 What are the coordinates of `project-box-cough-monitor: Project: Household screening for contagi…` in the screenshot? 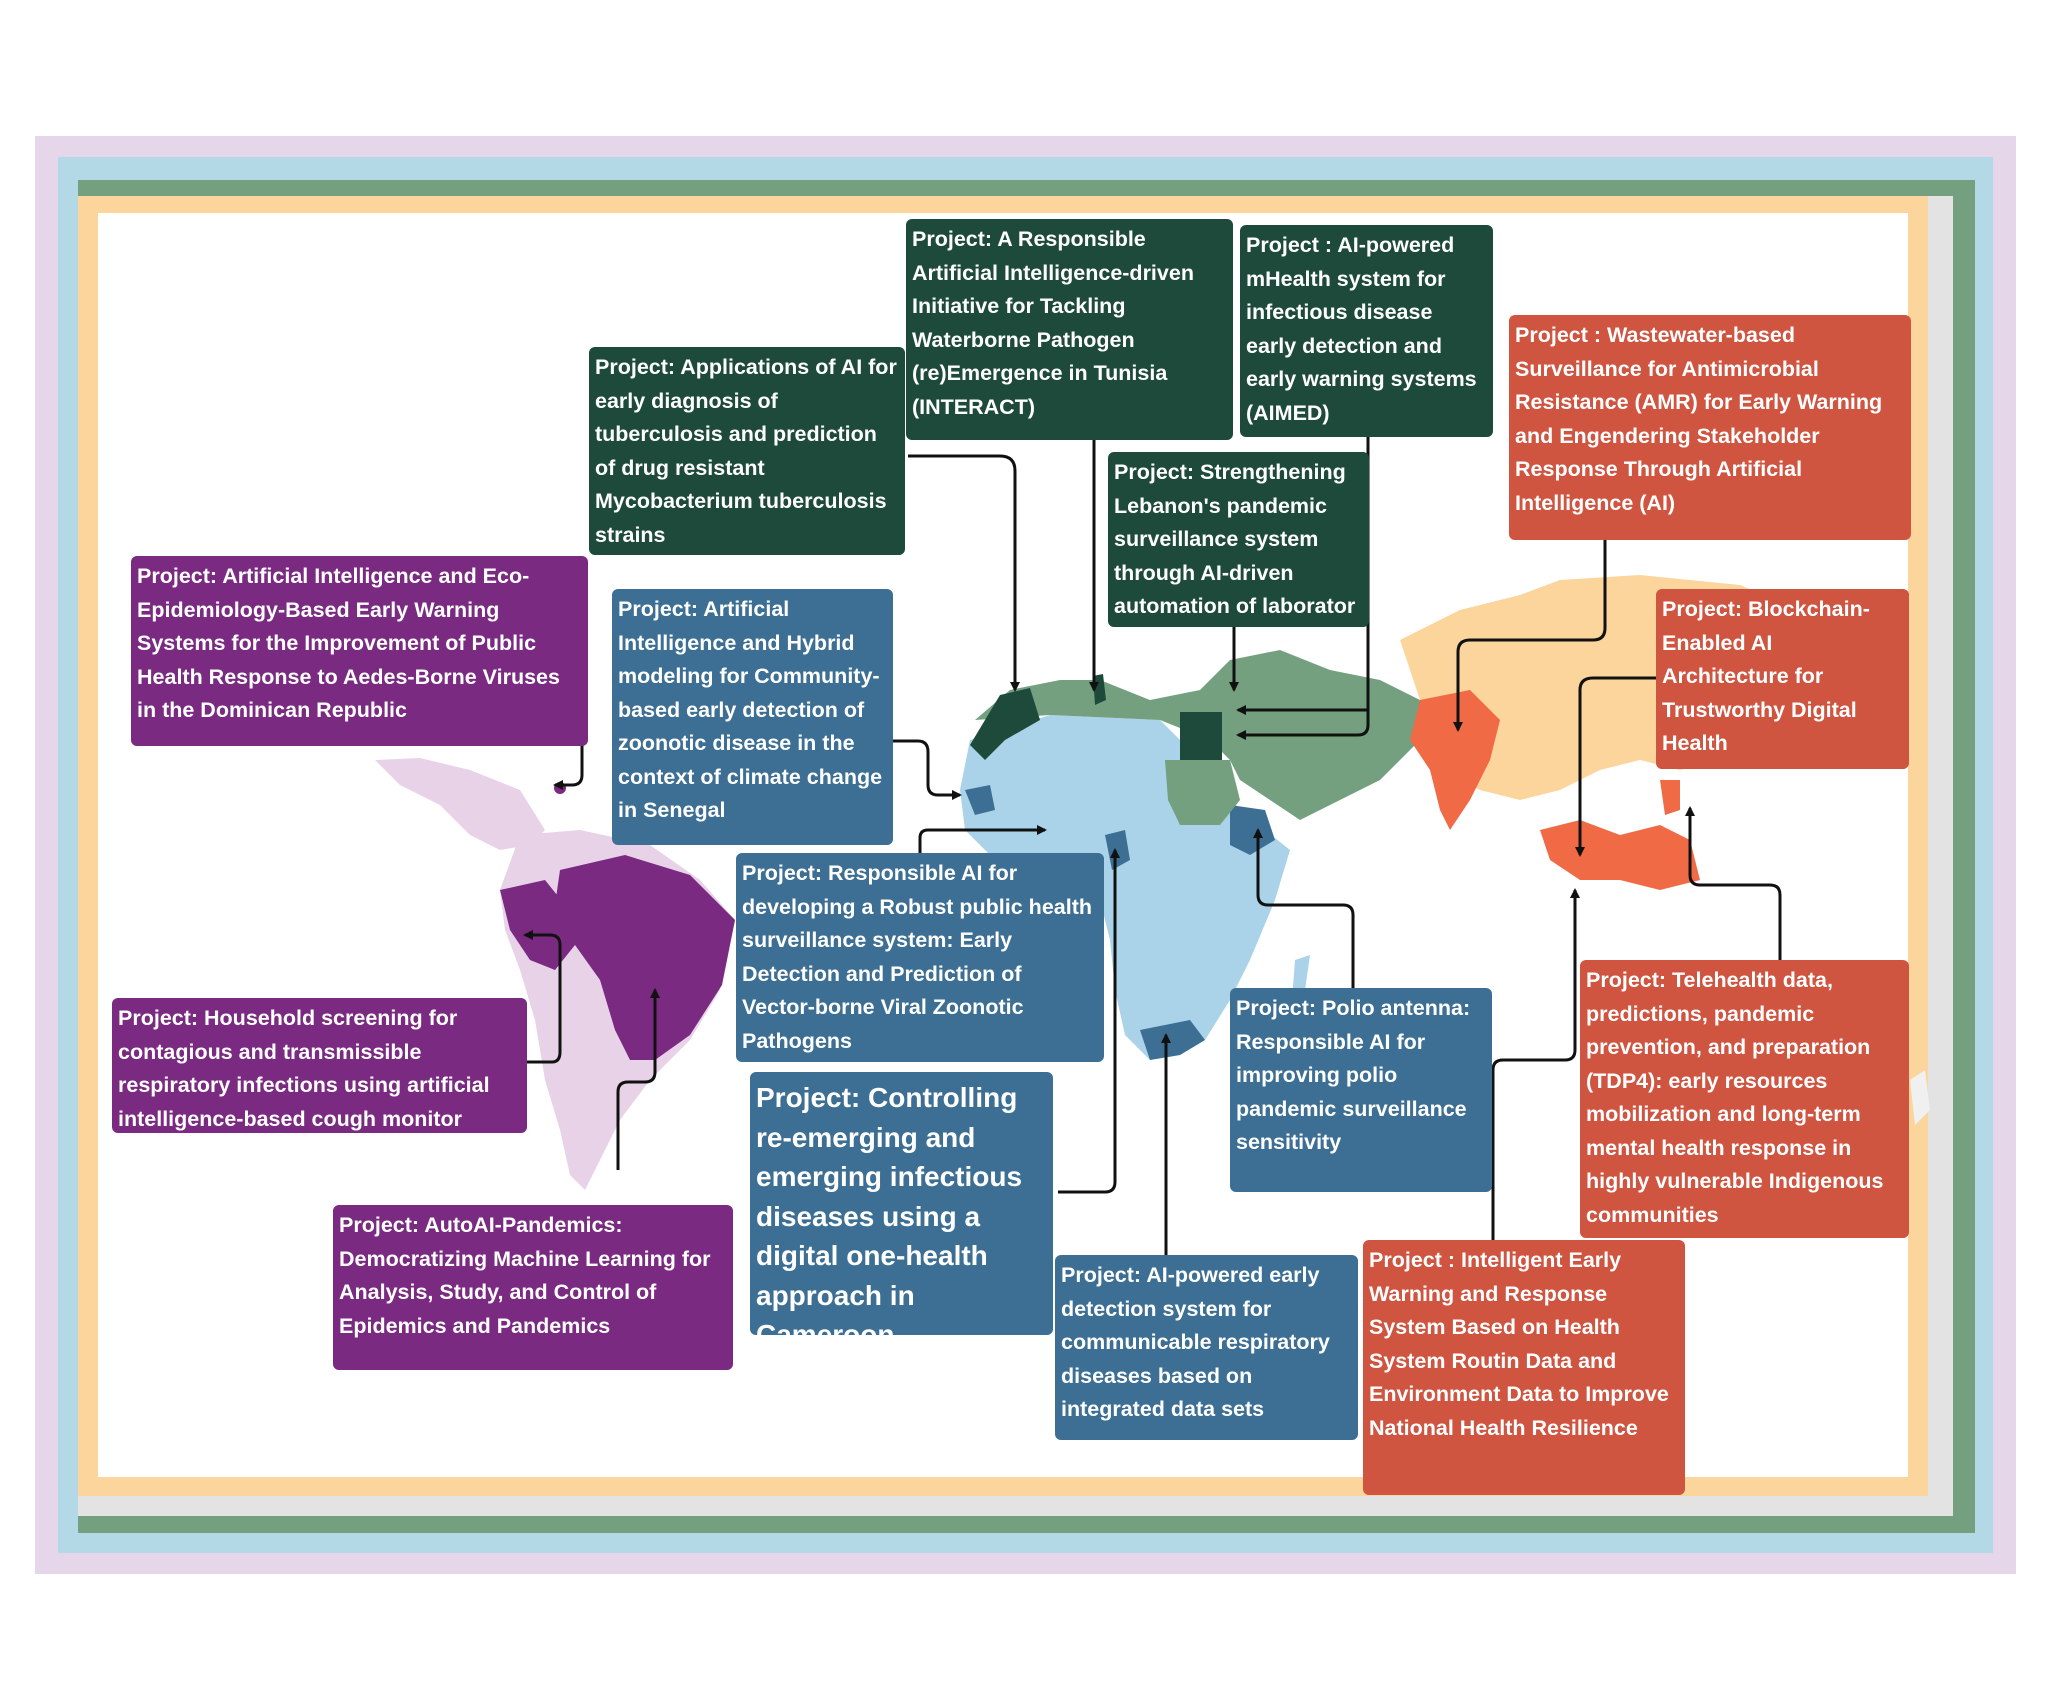 It's located at (319, 1065).